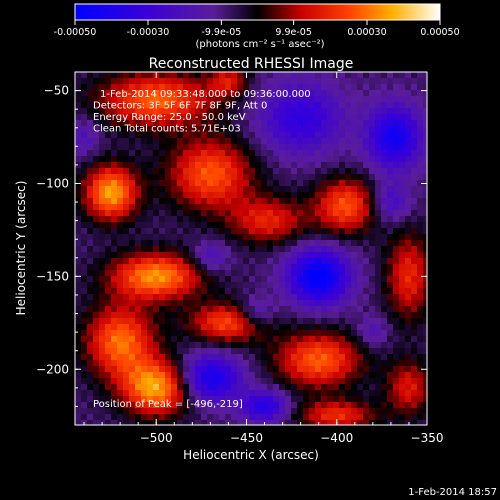  I want to click on colorbar-tick-label: 9.9e-05, so click(293, 32).